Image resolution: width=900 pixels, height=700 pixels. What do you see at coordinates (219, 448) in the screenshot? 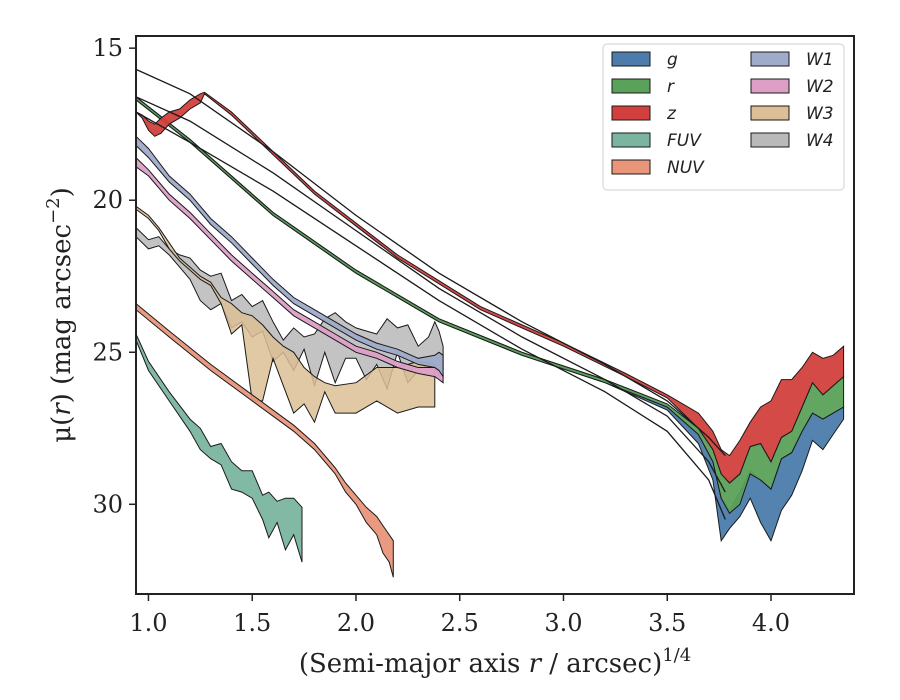
I see `band-fuv` at bounding box center [219, 448].